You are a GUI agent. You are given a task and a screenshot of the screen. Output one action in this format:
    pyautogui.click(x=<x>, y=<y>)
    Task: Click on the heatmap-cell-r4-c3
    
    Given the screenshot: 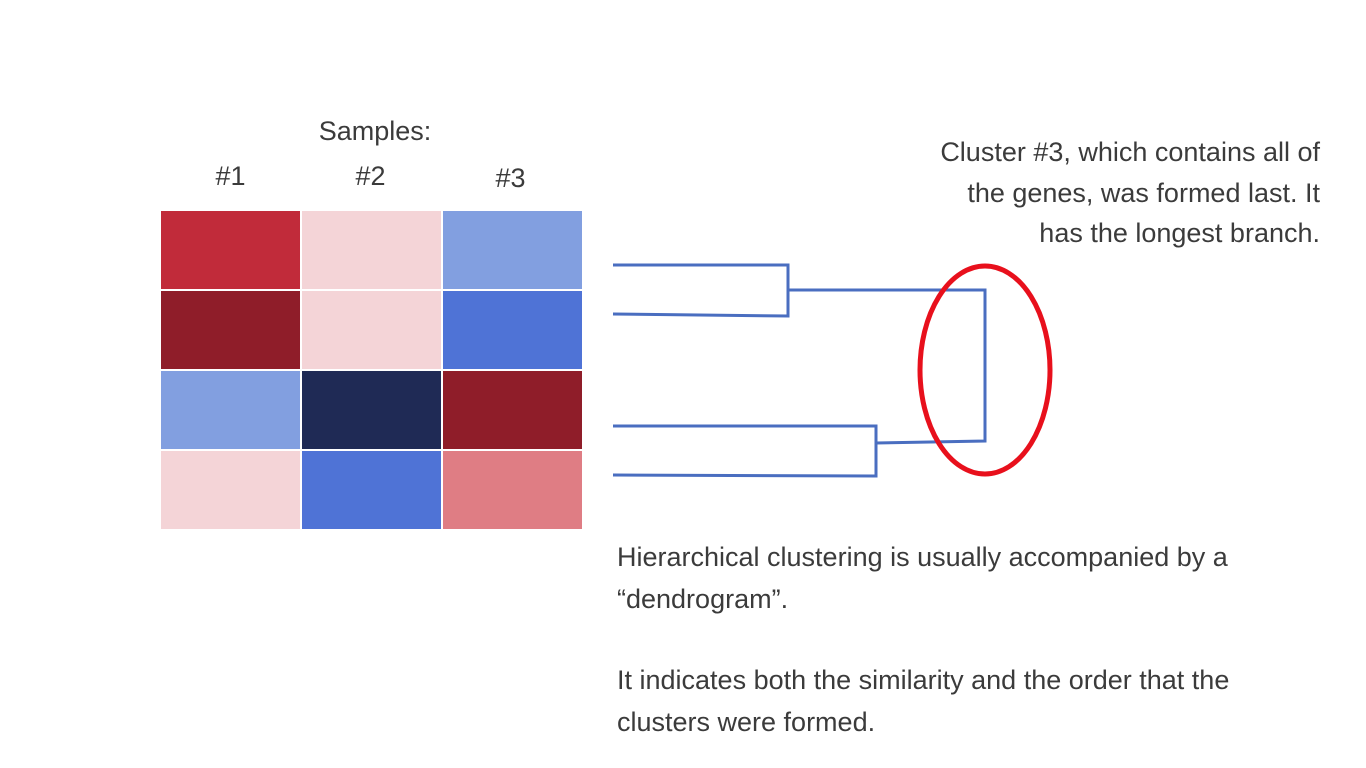 What is the action you would take?
    pyautogui.click(x=512, y=490)
    